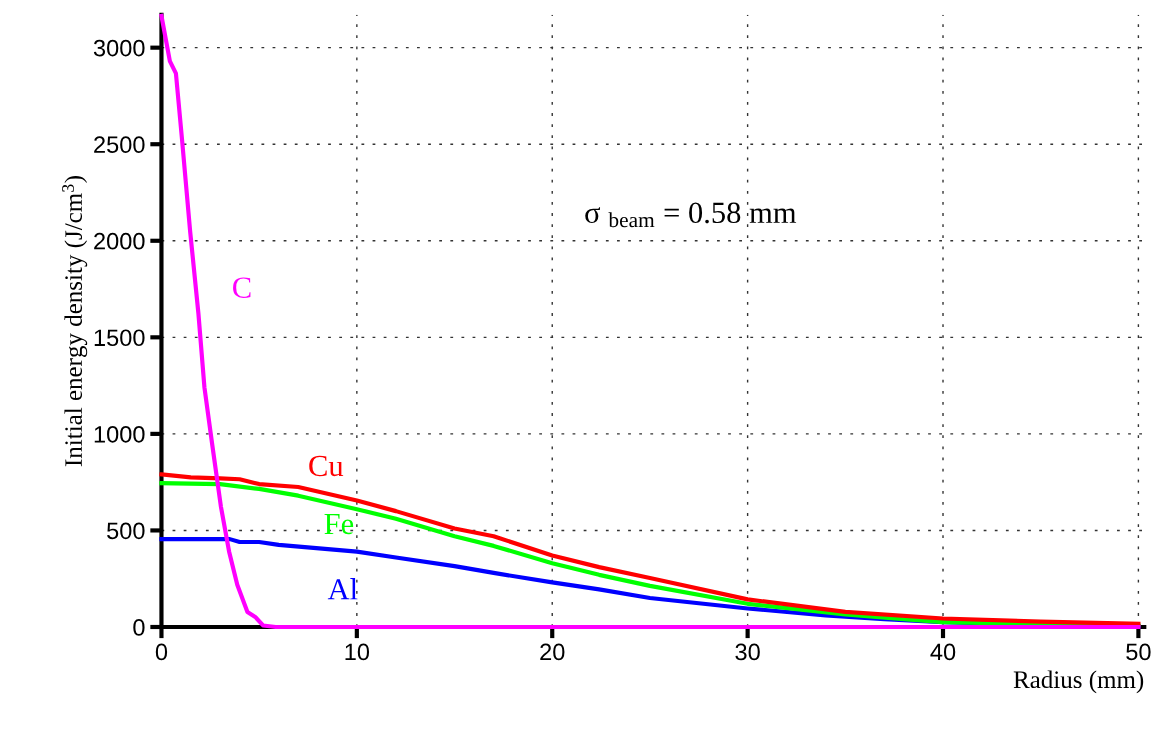 This screenshot has height=742, width=1170. Describe the element at coordinates (357, 652) in the screenshot. I see `x-tick-label: 10` at that location.